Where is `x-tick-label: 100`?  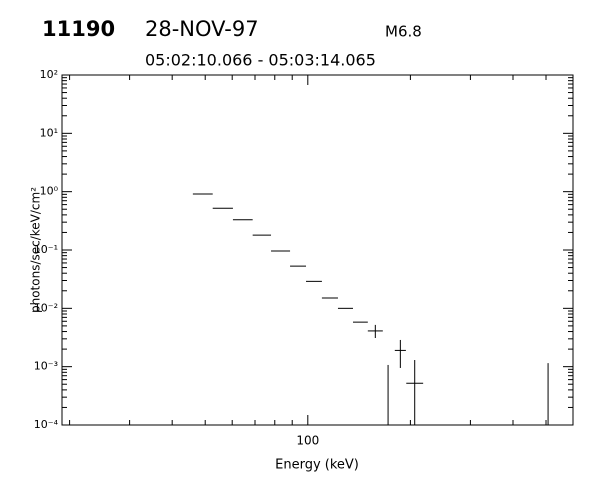 x-tick-label: 100 is located at coordinates (307, 441).